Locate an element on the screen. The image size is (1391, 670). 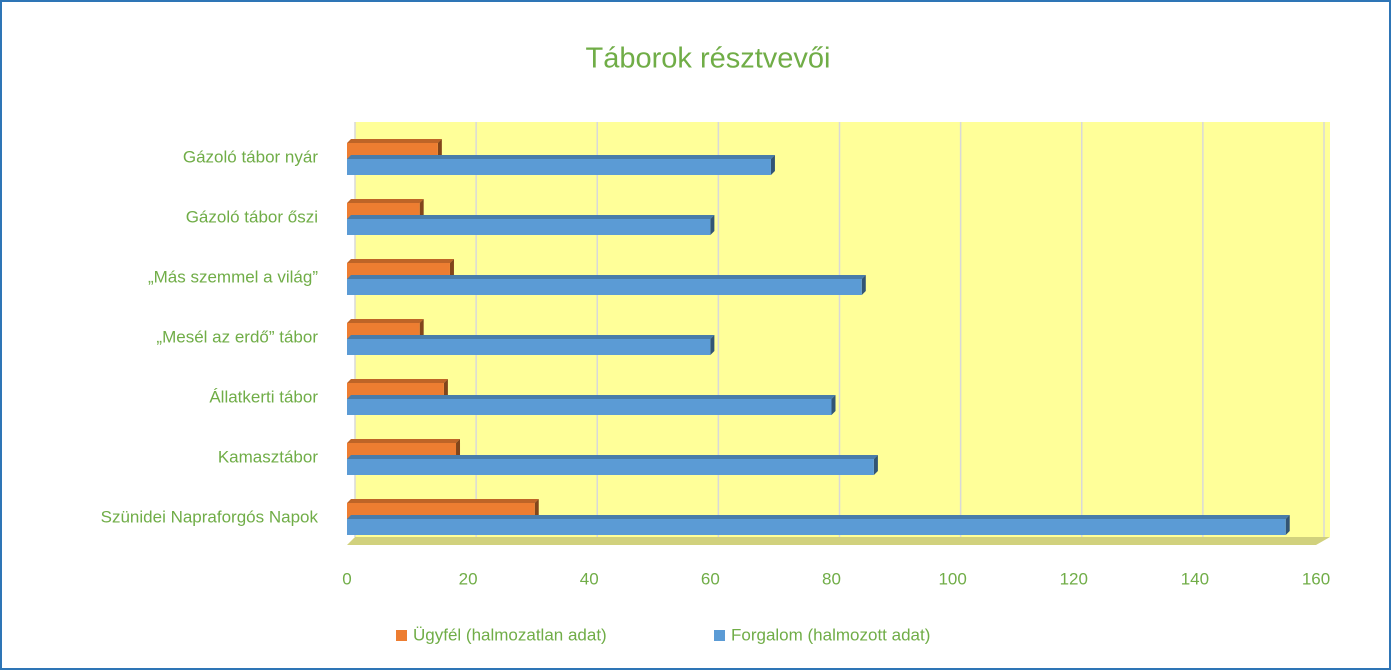
x-tick-label: 80 is located at coordinates (831, 578).